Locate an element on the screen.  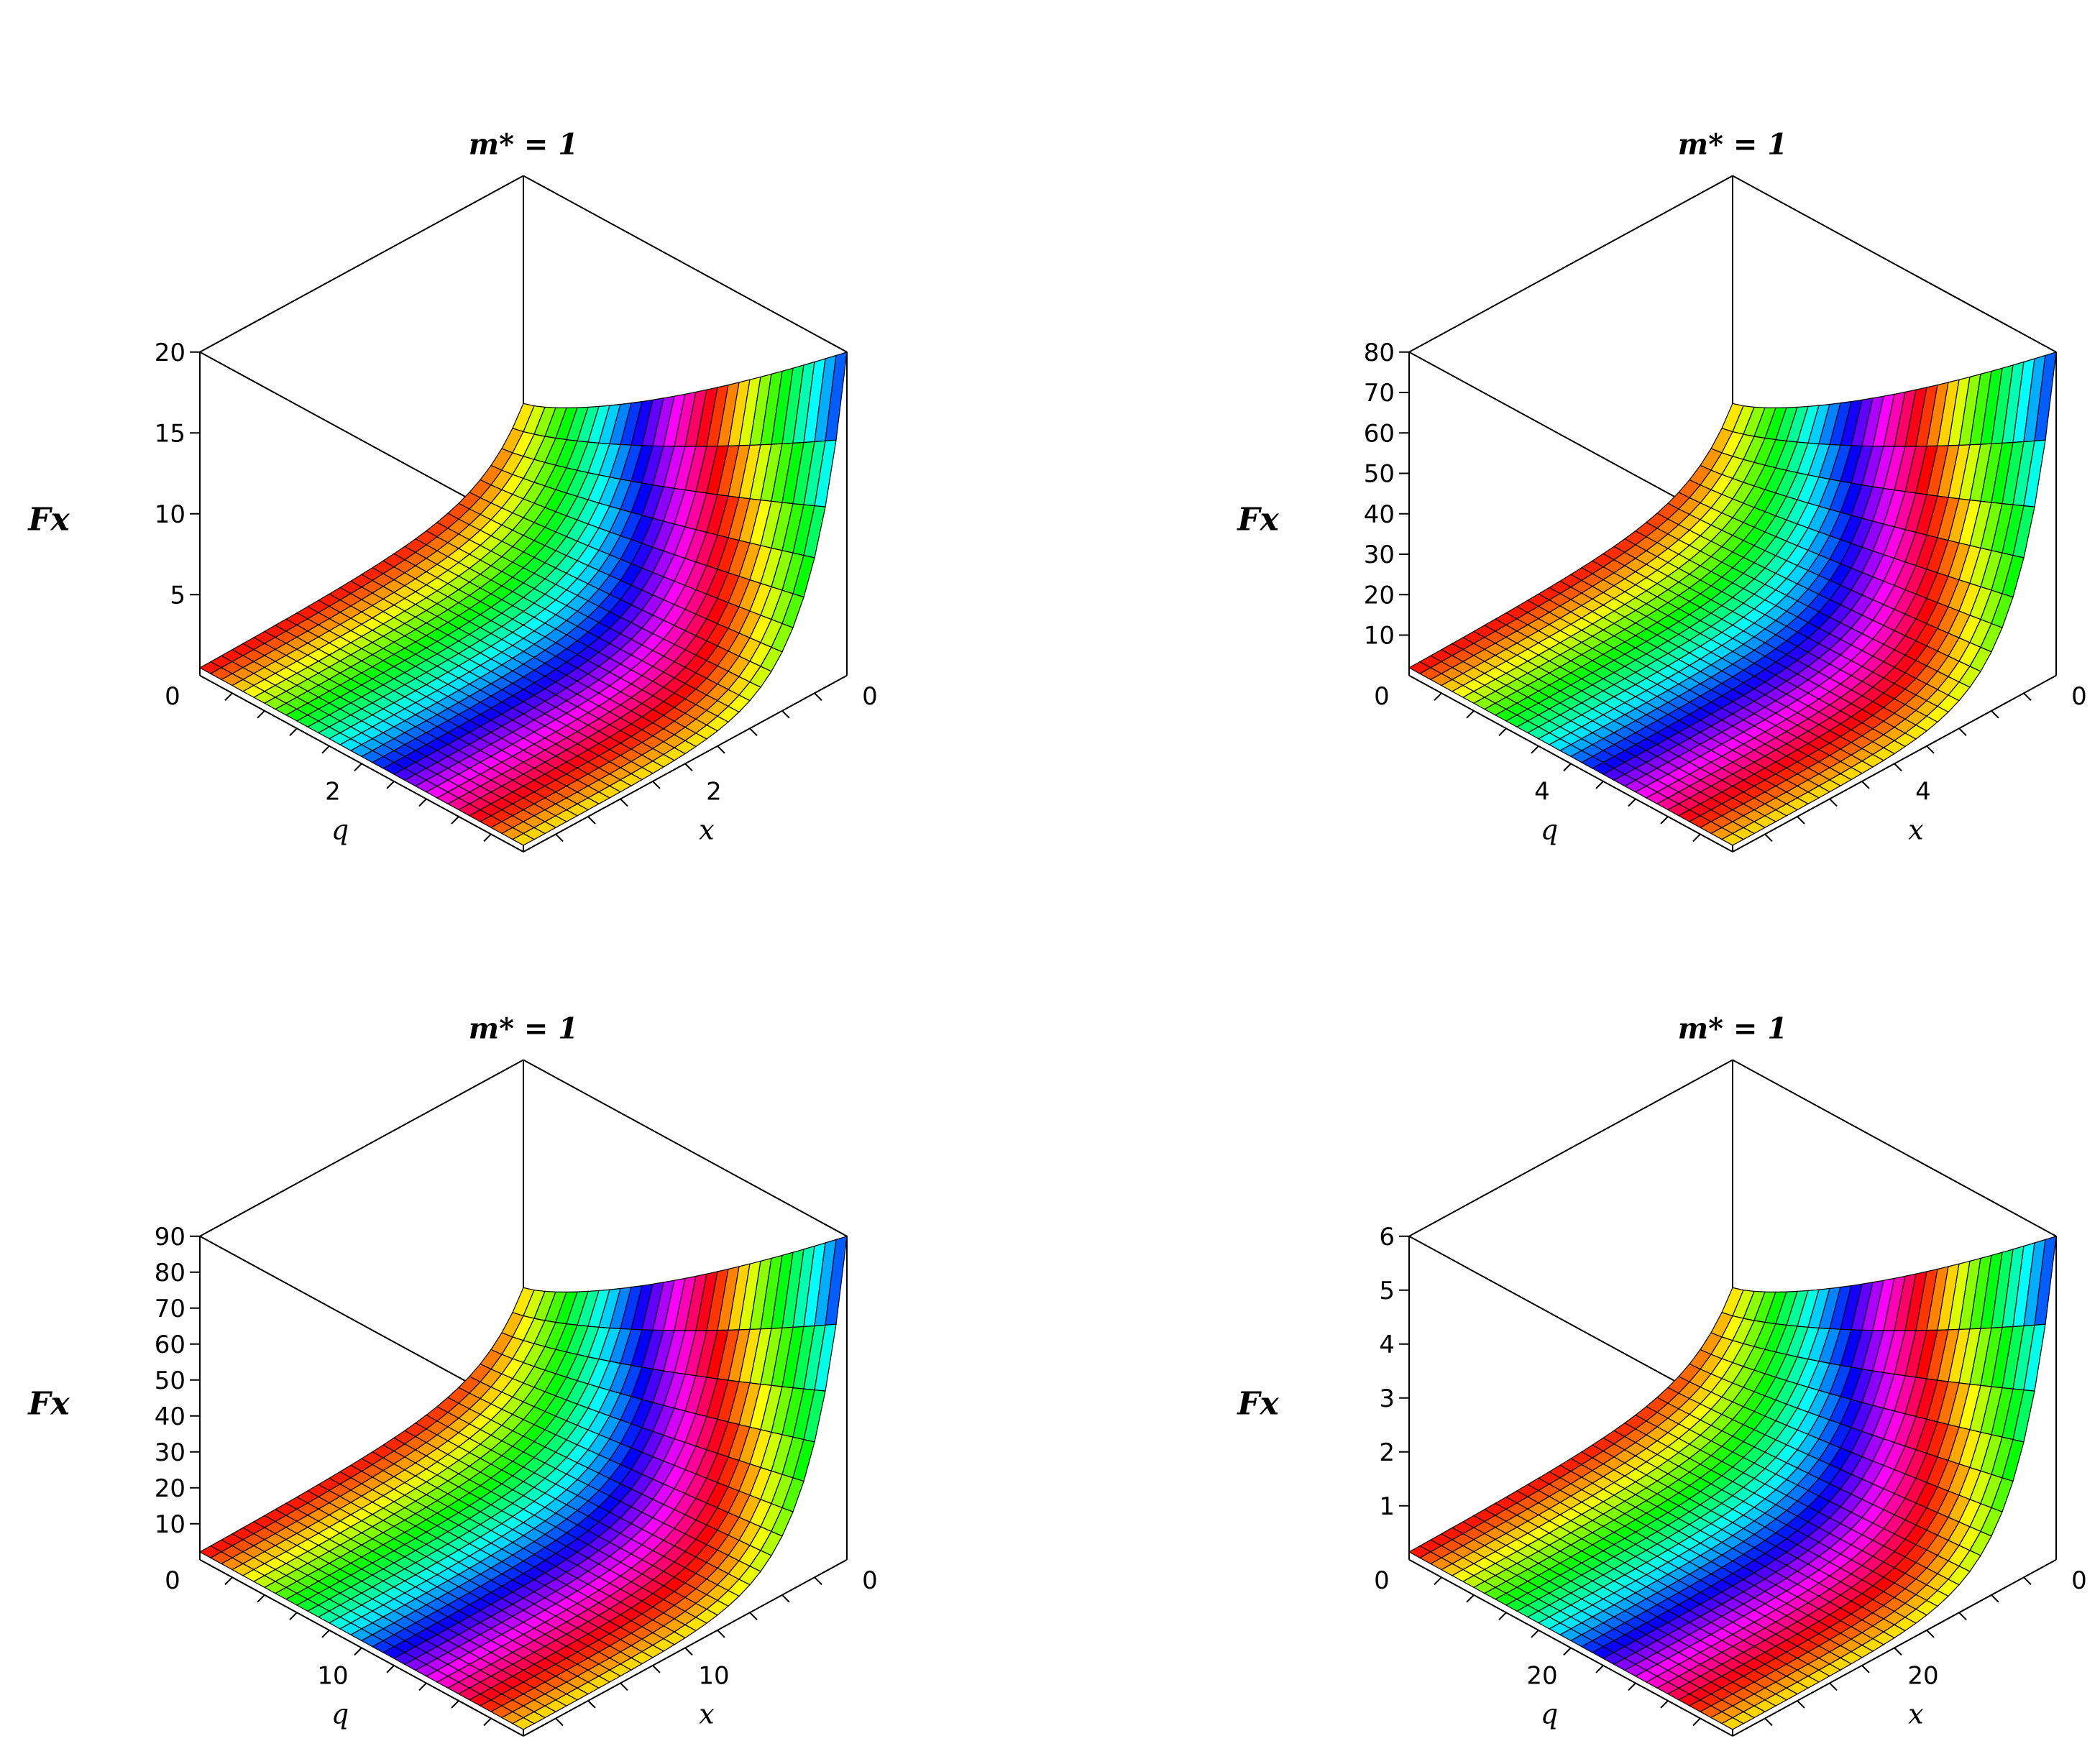
z-tick-label: 5 is located at coordinates (177, 595).